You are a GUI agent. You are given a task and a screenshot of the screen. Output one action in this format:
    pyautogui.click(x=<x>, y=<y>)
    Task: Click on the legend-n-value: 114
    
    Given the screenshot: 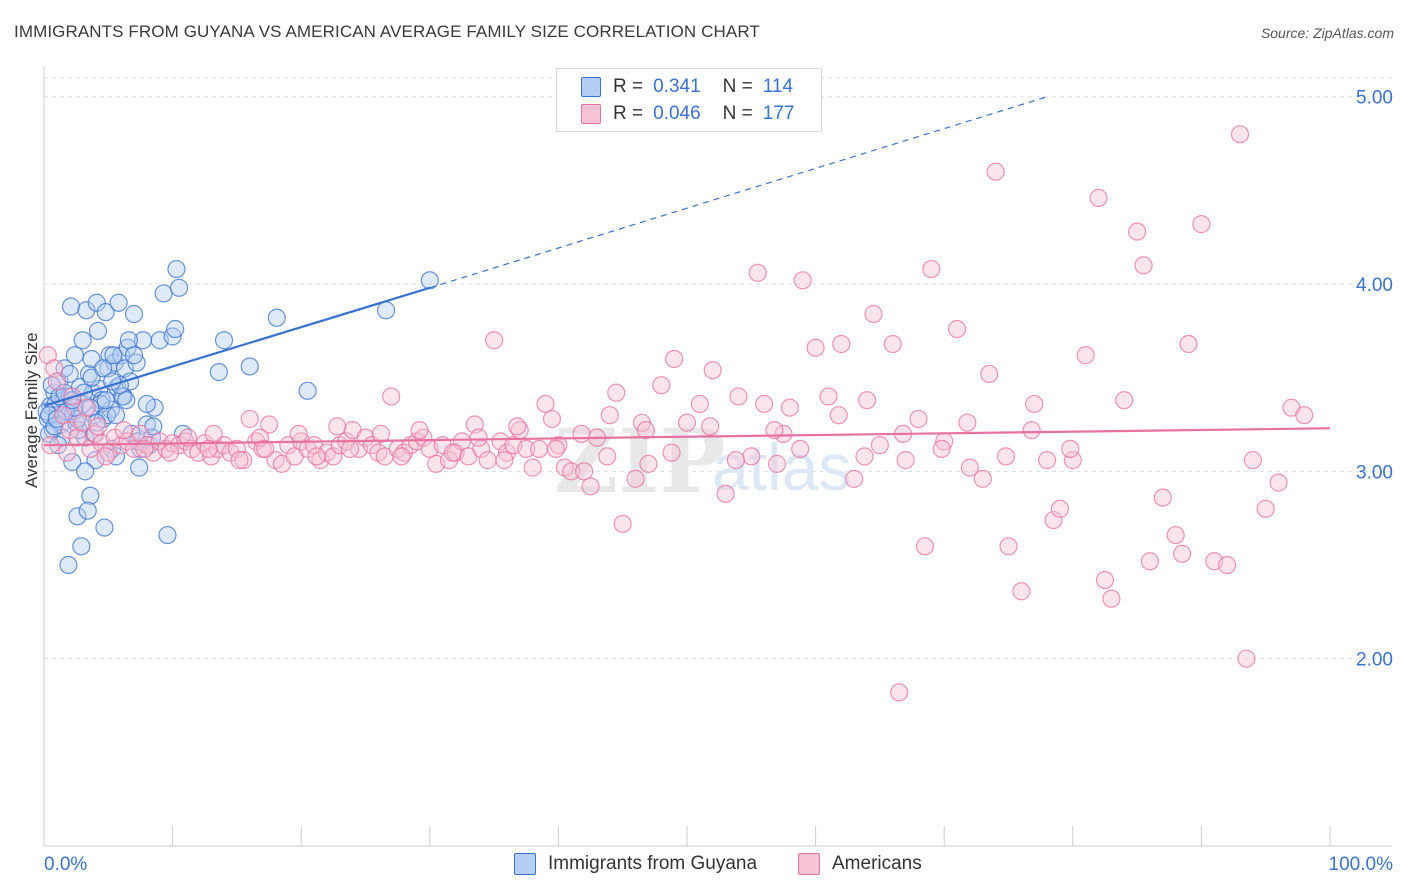 What is the action you would take?
    pyautogui.click(x=778, y=86)
    